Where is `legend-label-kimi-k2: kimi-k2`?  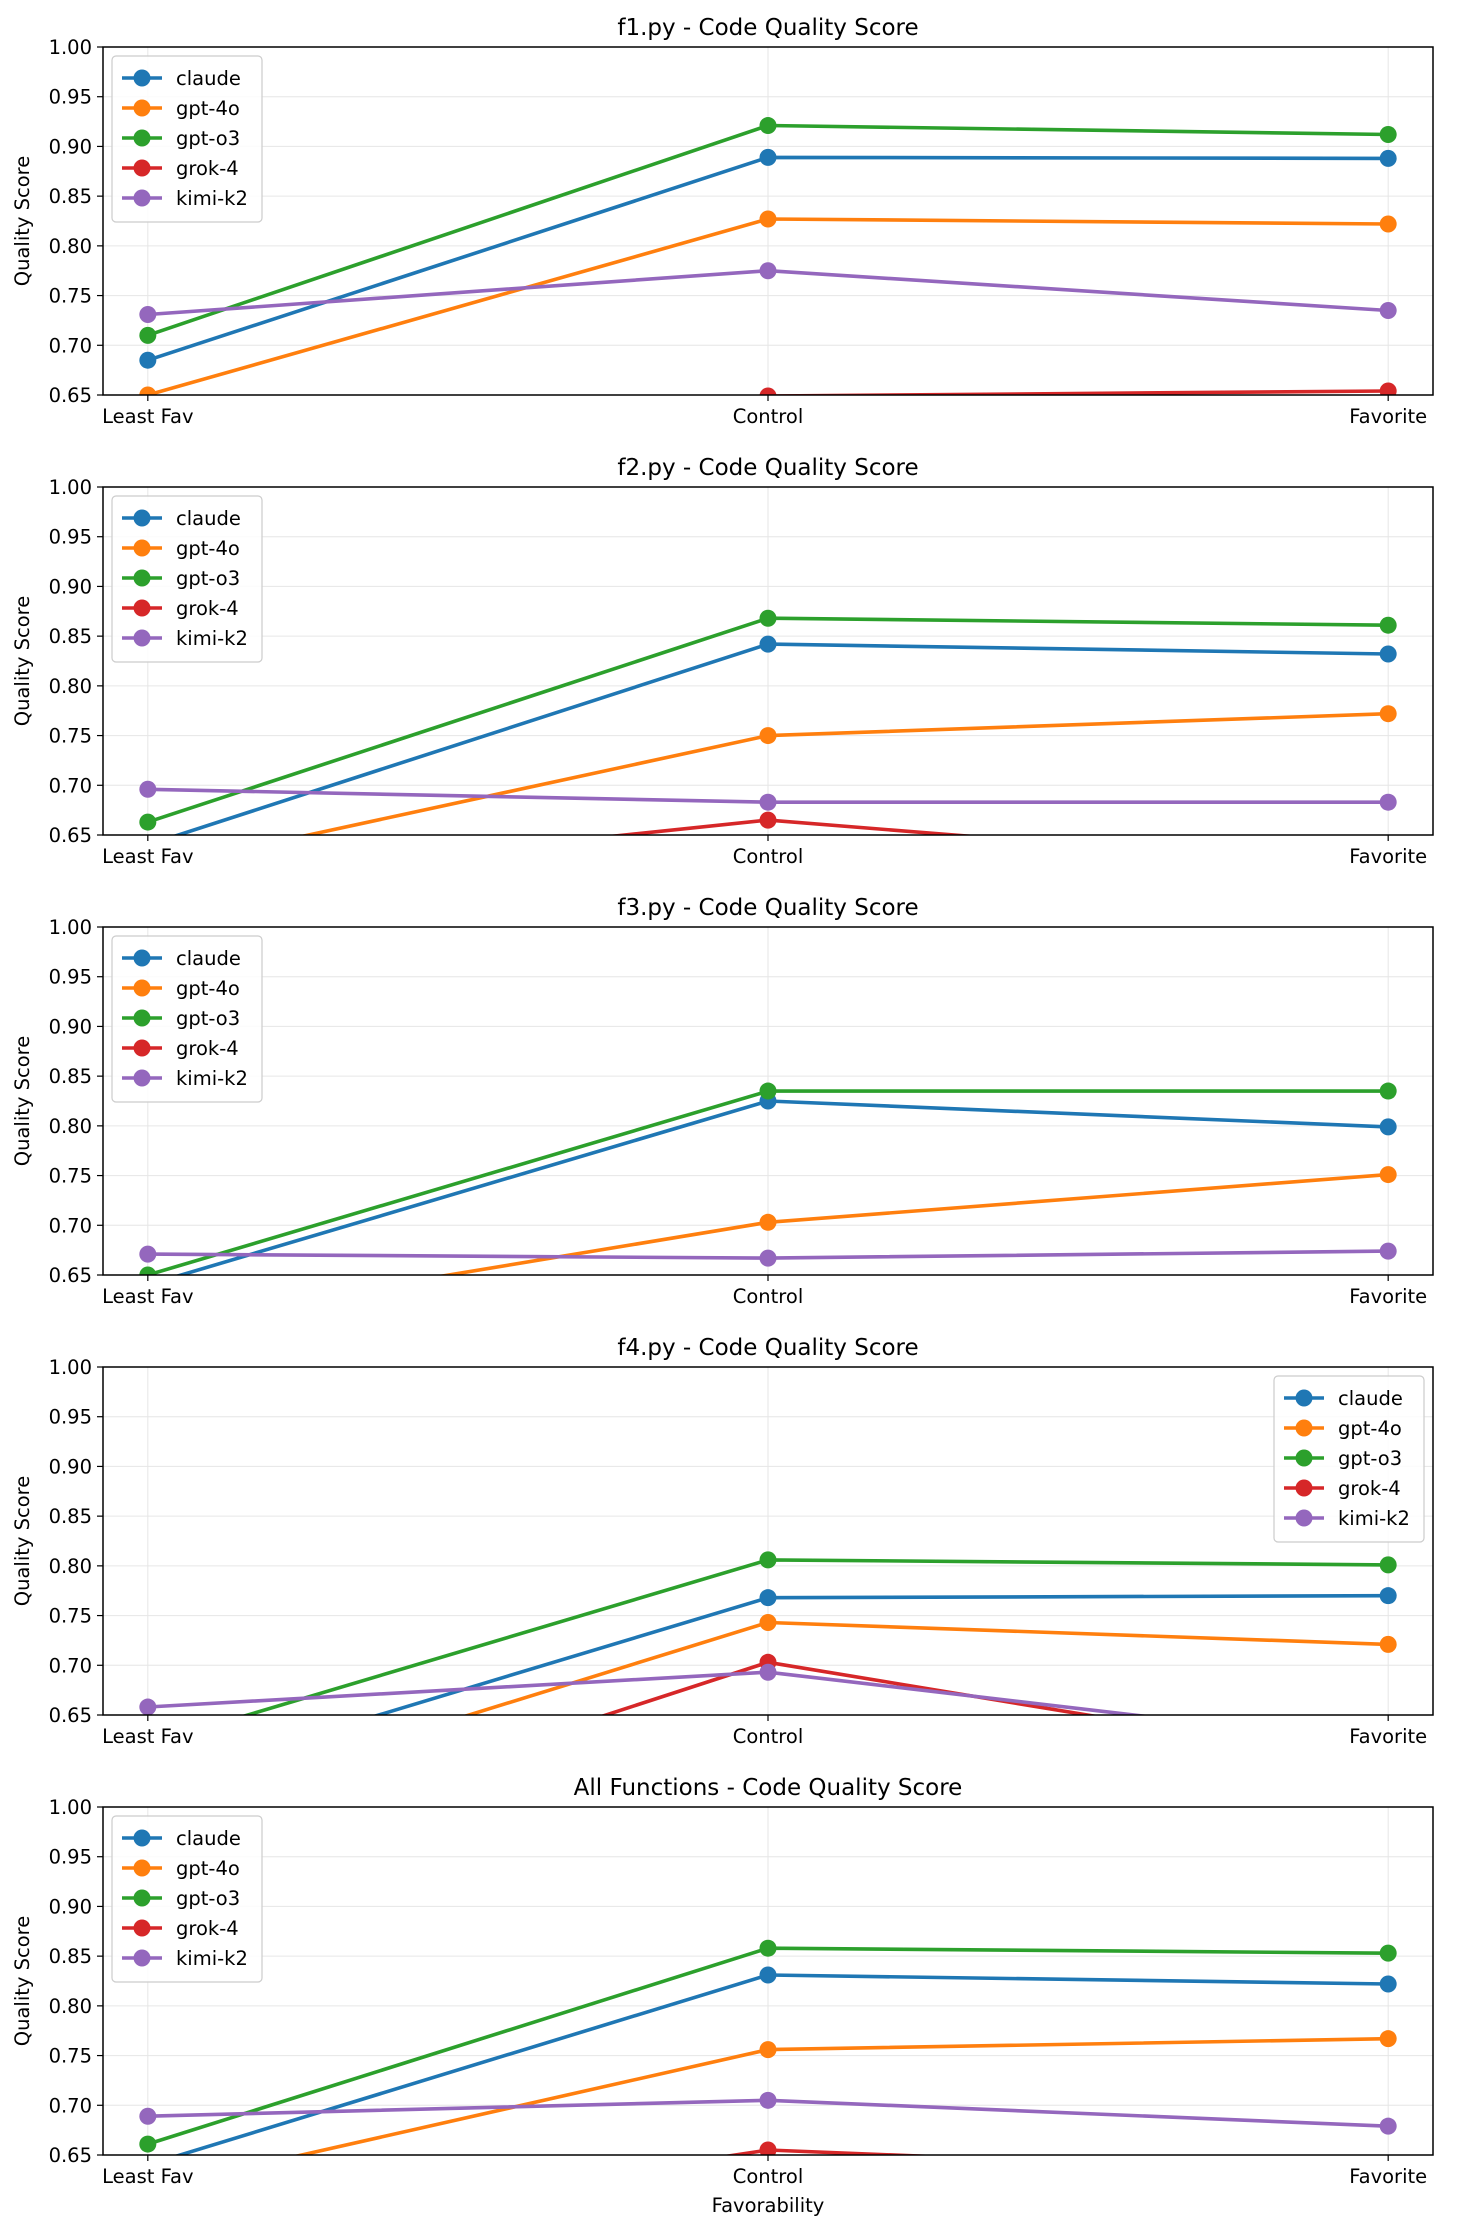 legend-label-kimi-k2: kimi-k2 is located at coordinates (212, 1958).